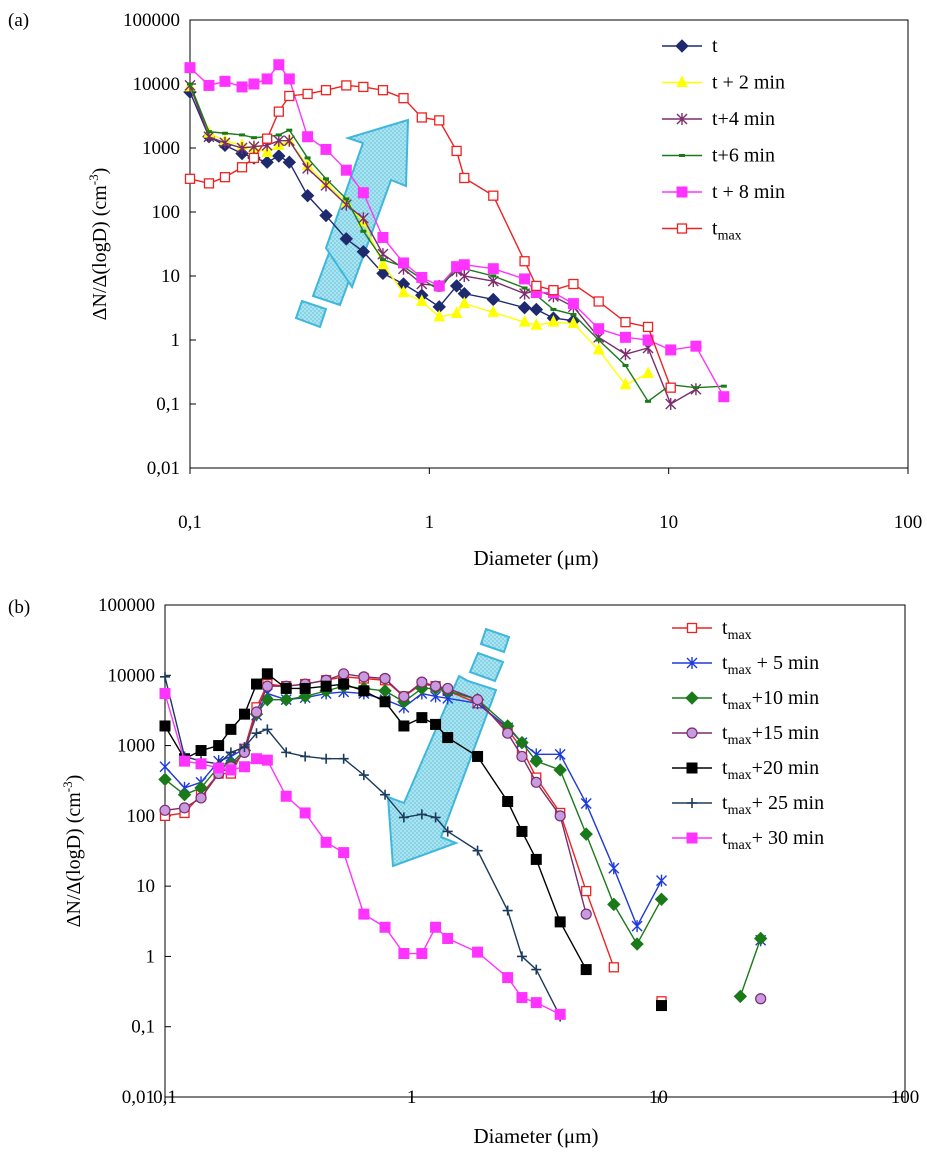 The height and width of the screenshot is (1162, 927). Describe the element at coordinates (785, 768) in the screenshot. I see `legend-label-rest: +20 min` at that location.